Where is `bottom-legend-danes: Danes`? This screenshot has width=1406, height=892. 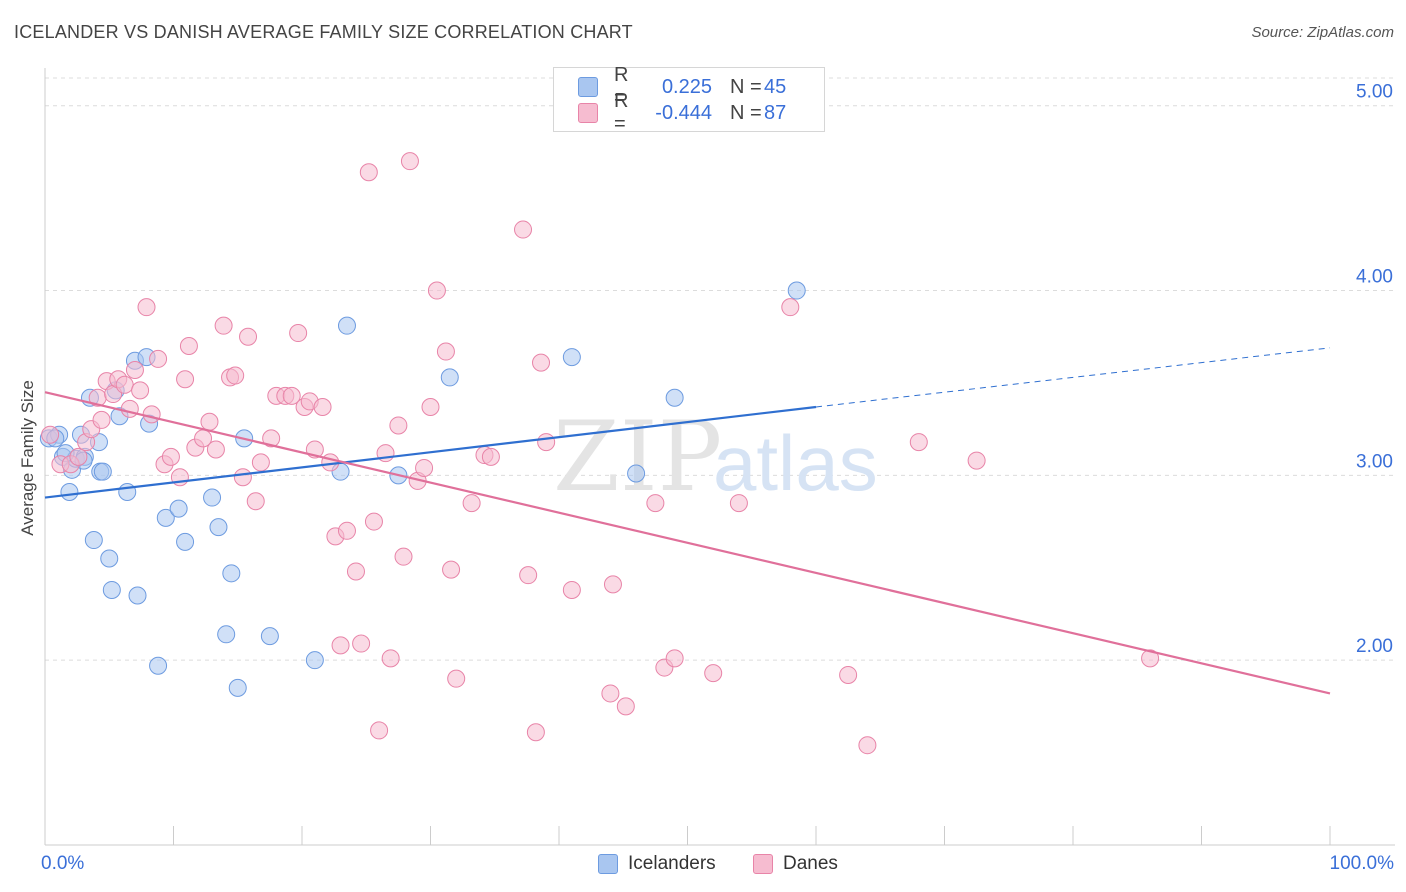 bottom-legend-danes: Danes is located at coordinates (795, 864).